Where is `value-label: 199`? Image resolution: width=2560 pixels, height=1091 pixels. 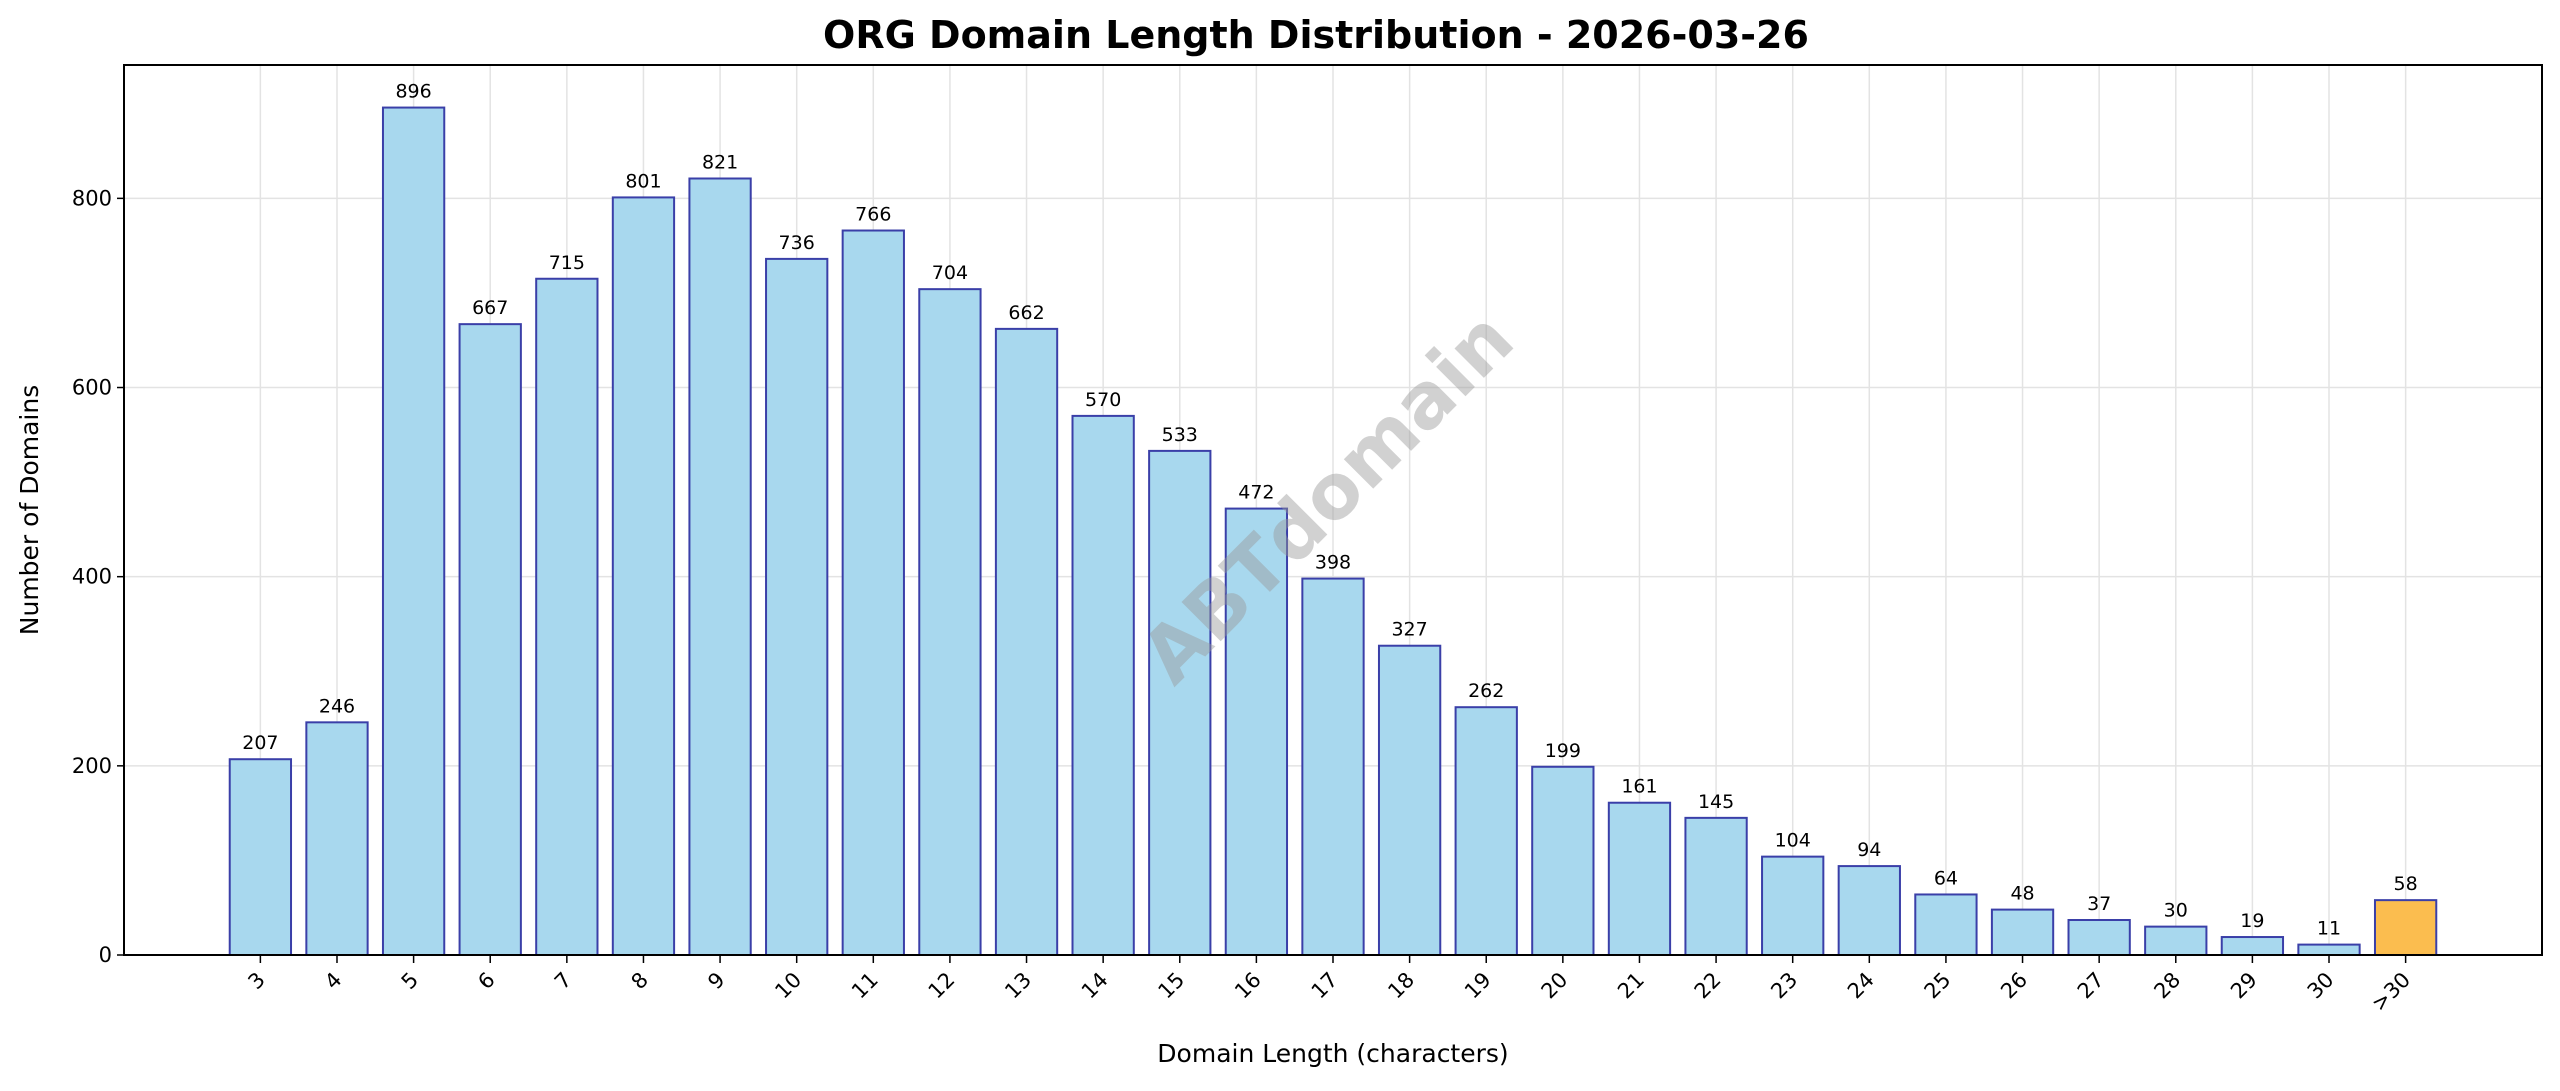
value-label: 199 is located at coordinates (1563, 751).